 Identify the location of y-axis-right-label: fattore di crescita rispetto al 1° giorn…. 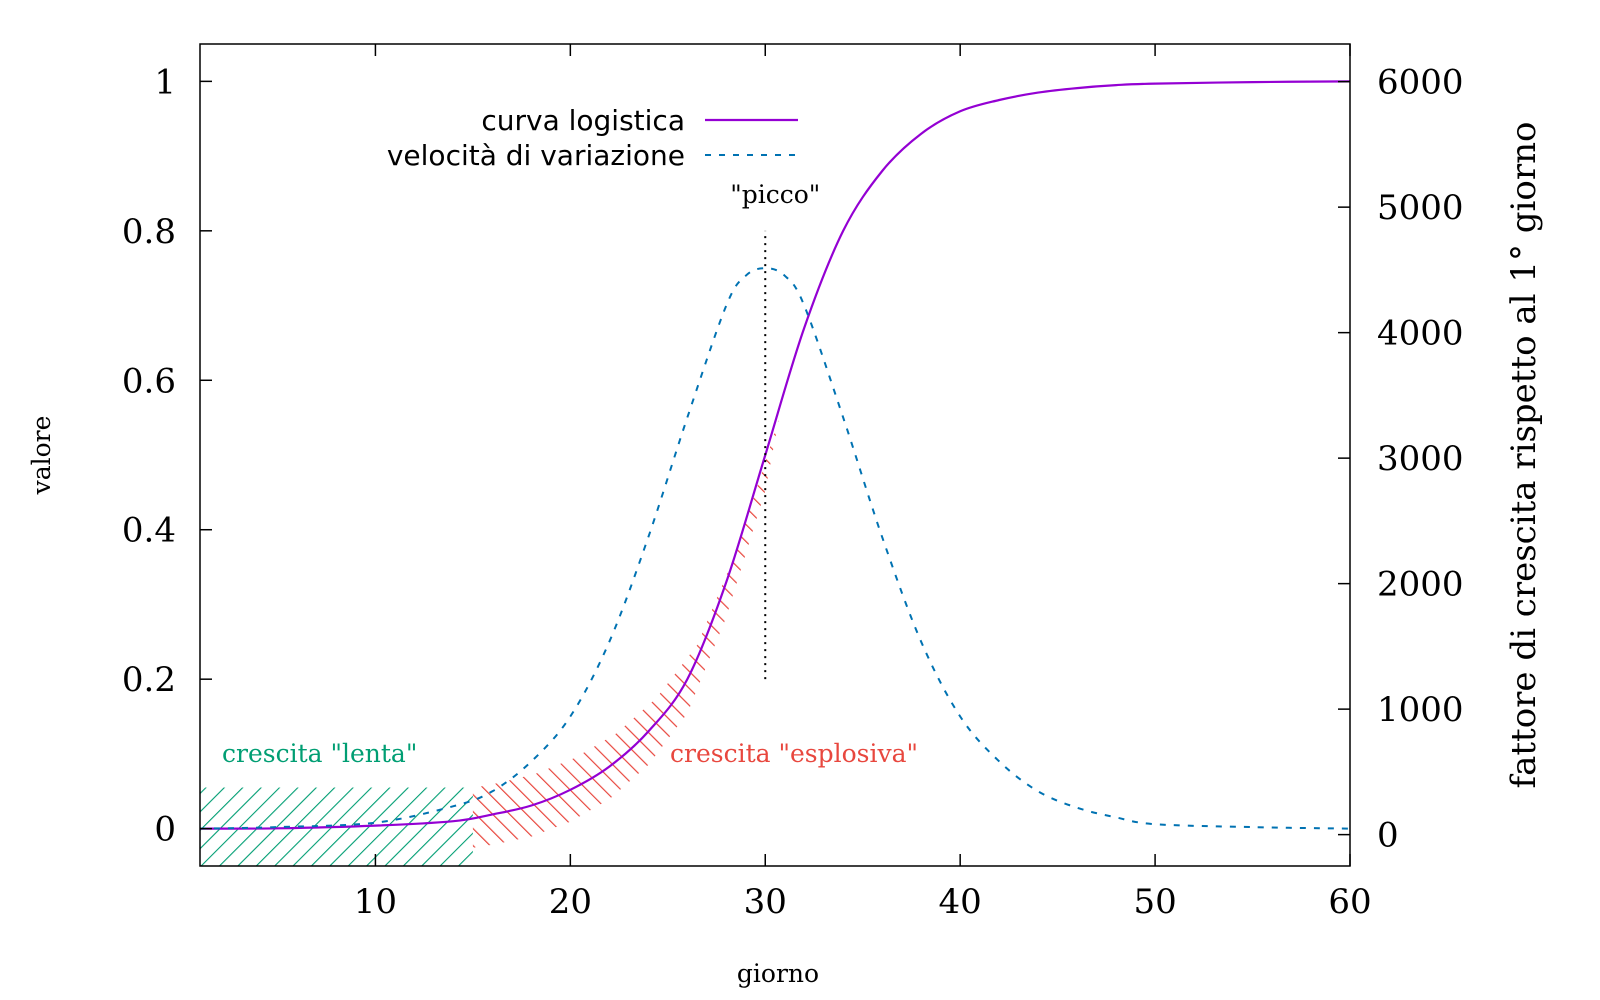
(1524, 455).